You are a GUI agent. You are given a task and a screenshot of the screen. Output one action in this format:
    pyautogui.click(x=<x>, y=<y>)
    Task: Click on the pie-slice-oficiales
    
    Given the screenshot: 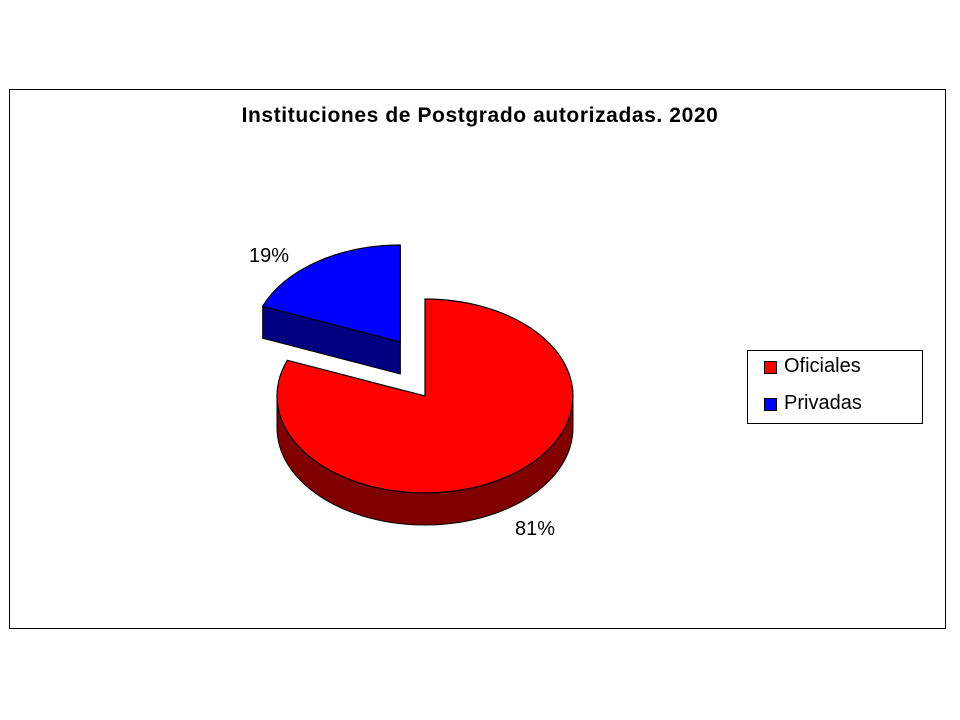 What is the action you would take?
    pyautogui.click(x=425, y=412)
    